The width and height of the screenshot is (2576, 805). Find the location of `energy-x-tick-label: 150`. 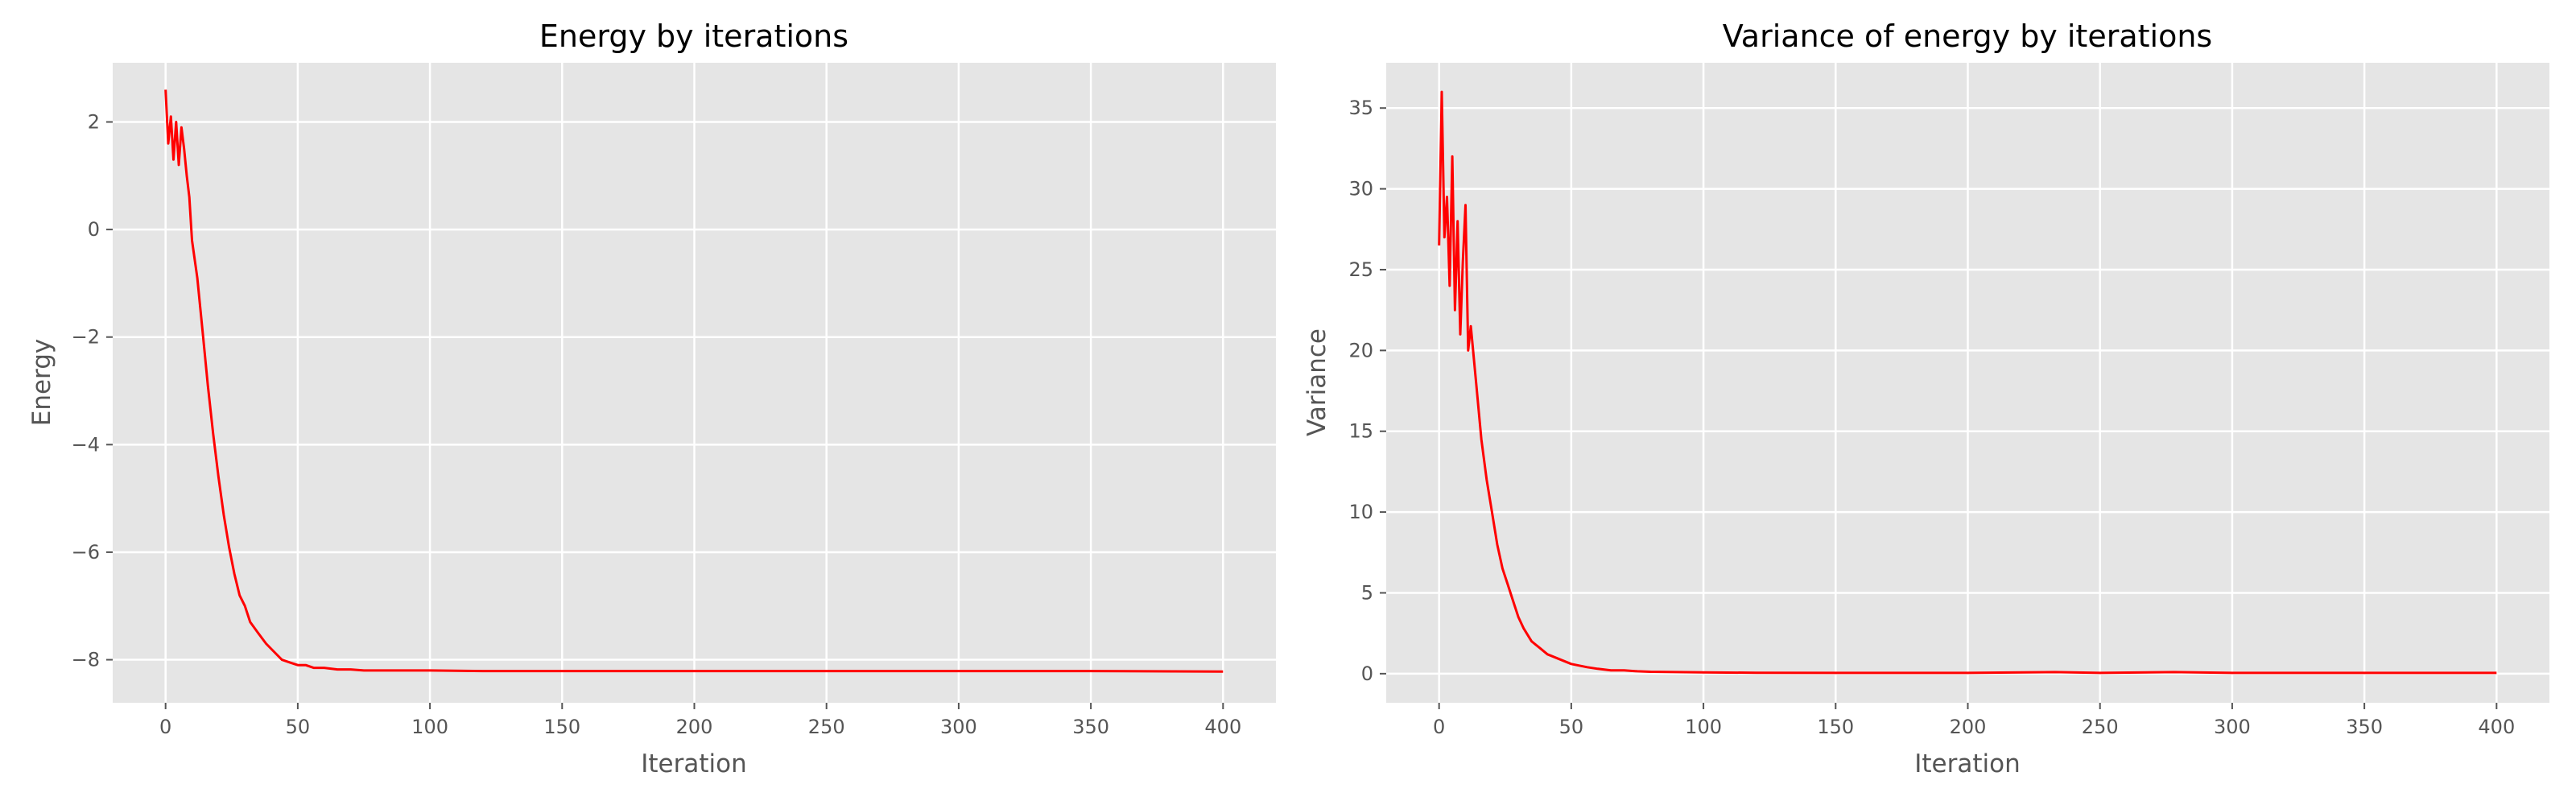

energy-x-tick-label: 150 is located at coordinates (561, 727).